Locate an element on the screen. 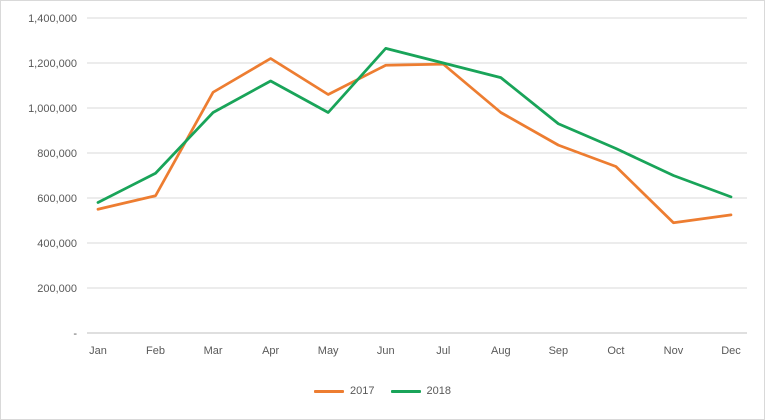 The image size is (765, 420). x-tick-label: May is located at coordinates (328, 351).